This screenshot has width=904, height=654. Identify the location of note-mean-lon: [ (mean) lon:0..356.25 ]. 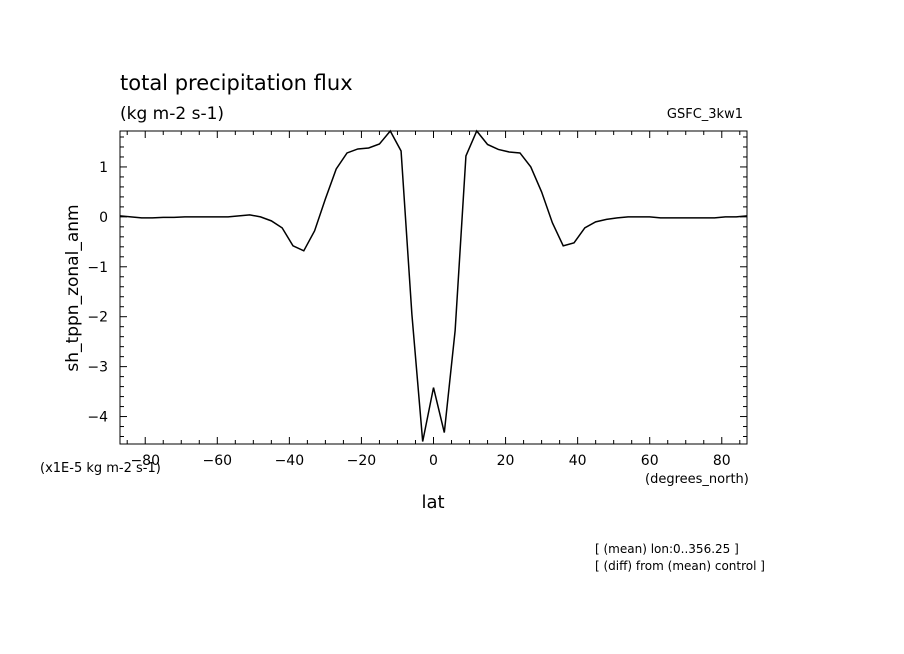
(667, 549).